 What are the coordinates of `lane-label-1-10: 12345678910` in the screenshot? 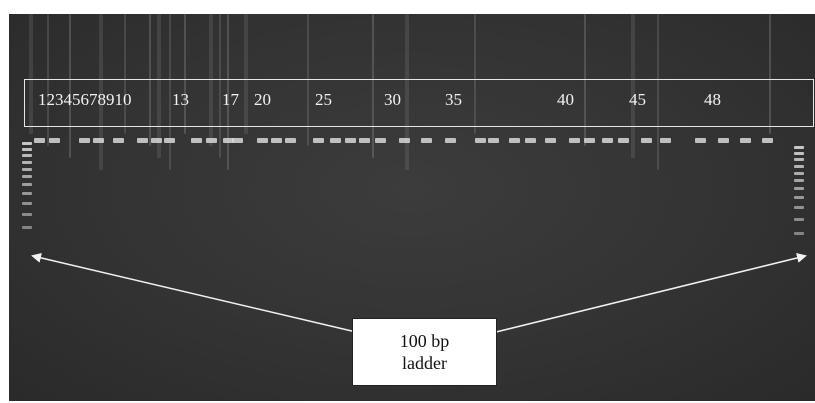 It's located at (85, 100).